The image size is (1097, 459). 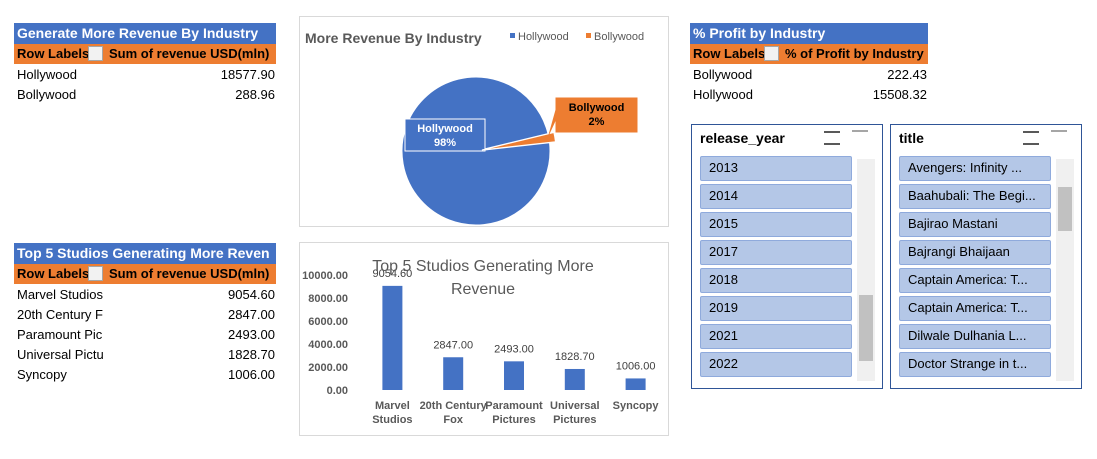 I want to click on pivot-title: Top 5 Studios Generating More Reven, so click(x=145, y=253).